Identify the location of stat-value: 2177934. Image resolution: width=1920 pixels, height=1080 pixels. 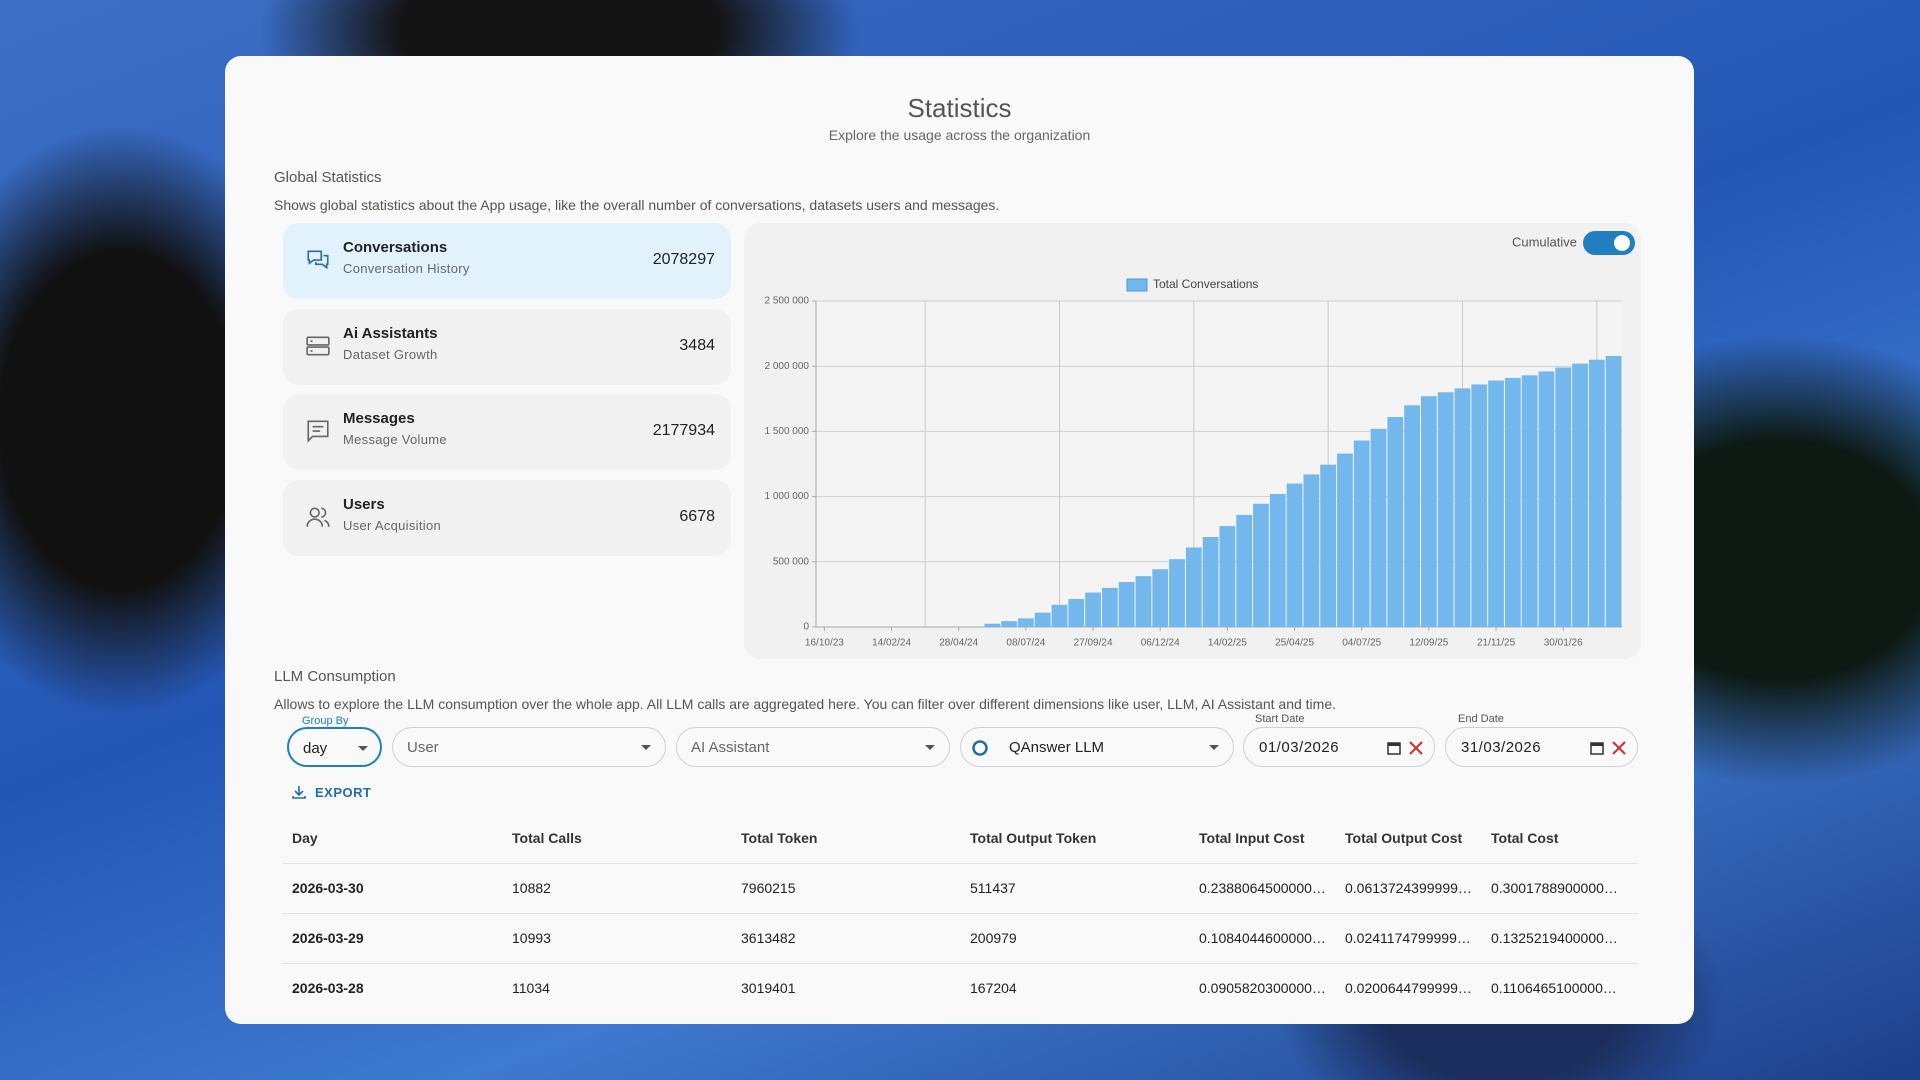
(683, 430).